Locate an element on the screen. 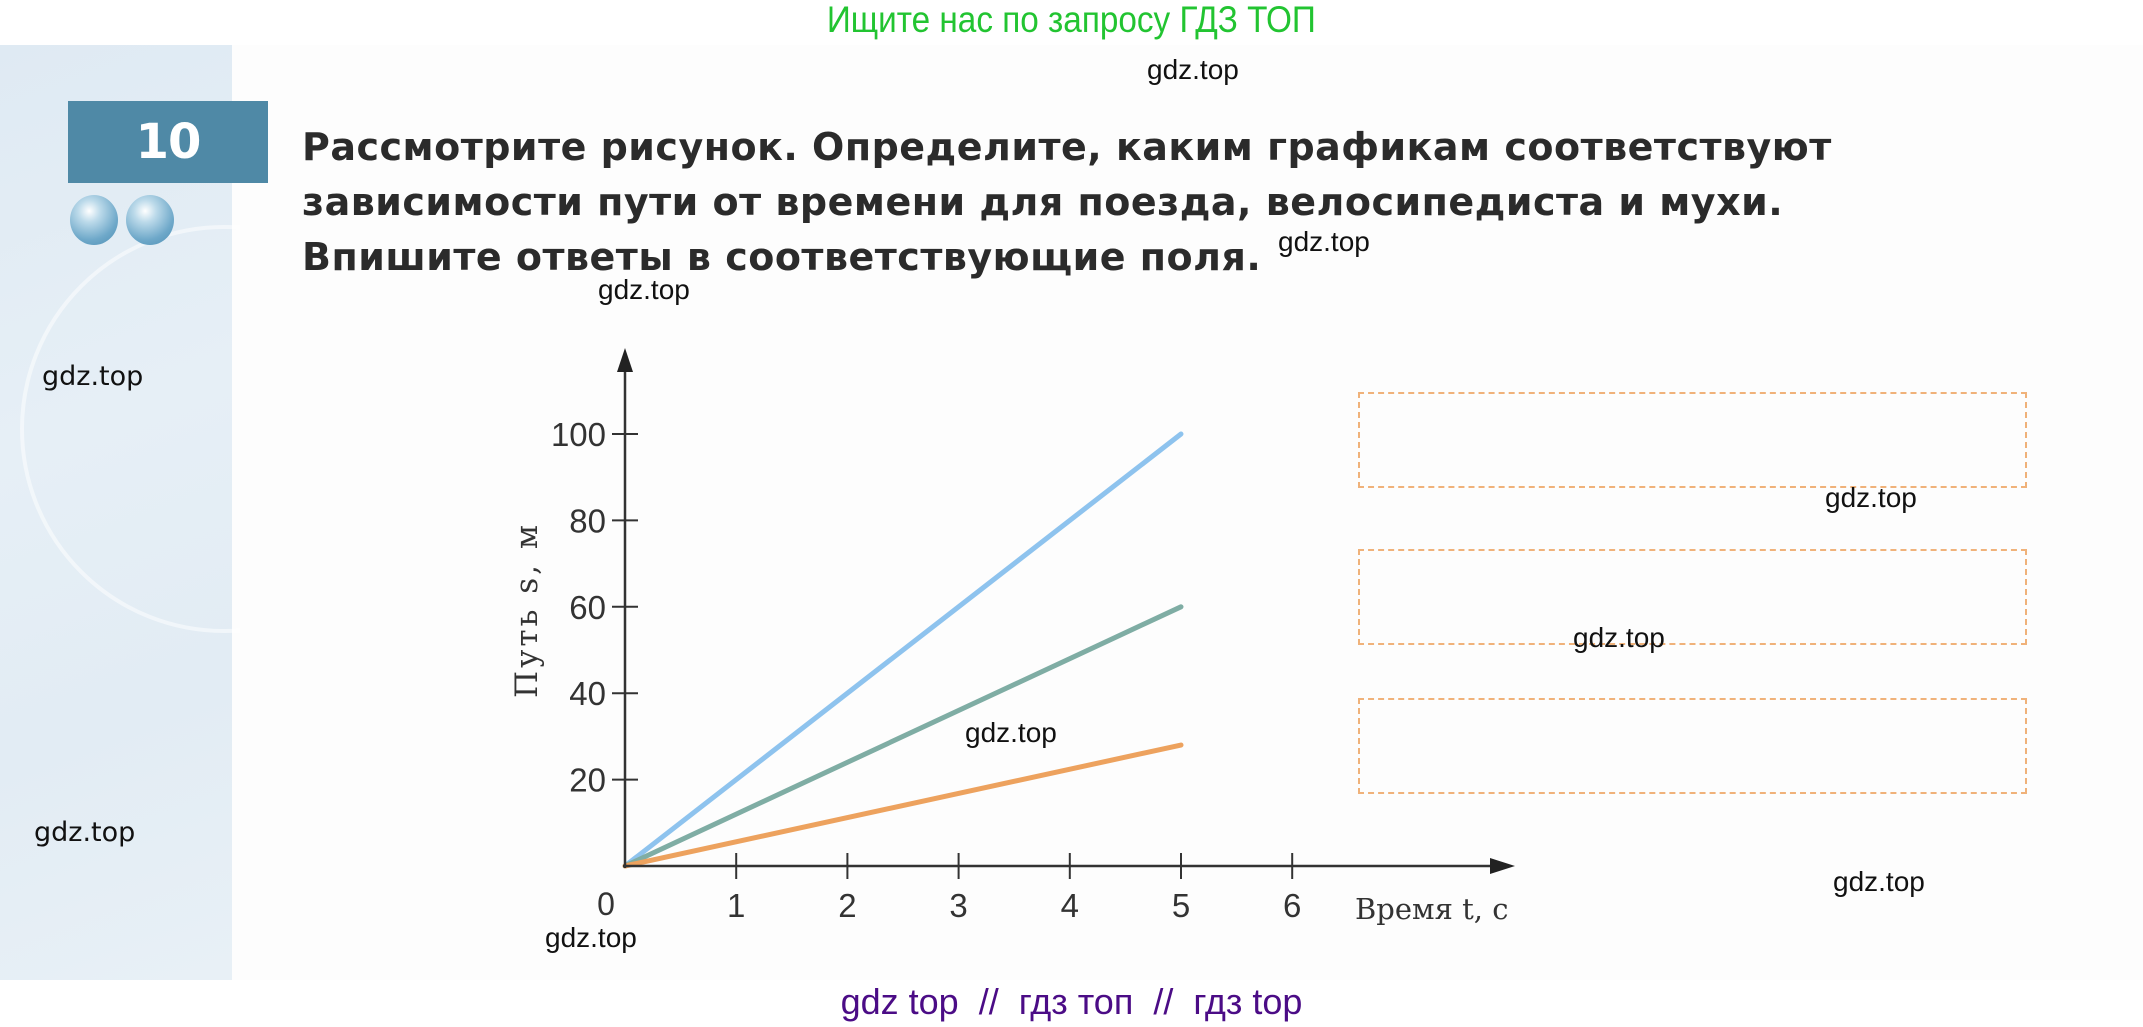  exercise-number-badge: 10 is located at coordinates (168, 142).